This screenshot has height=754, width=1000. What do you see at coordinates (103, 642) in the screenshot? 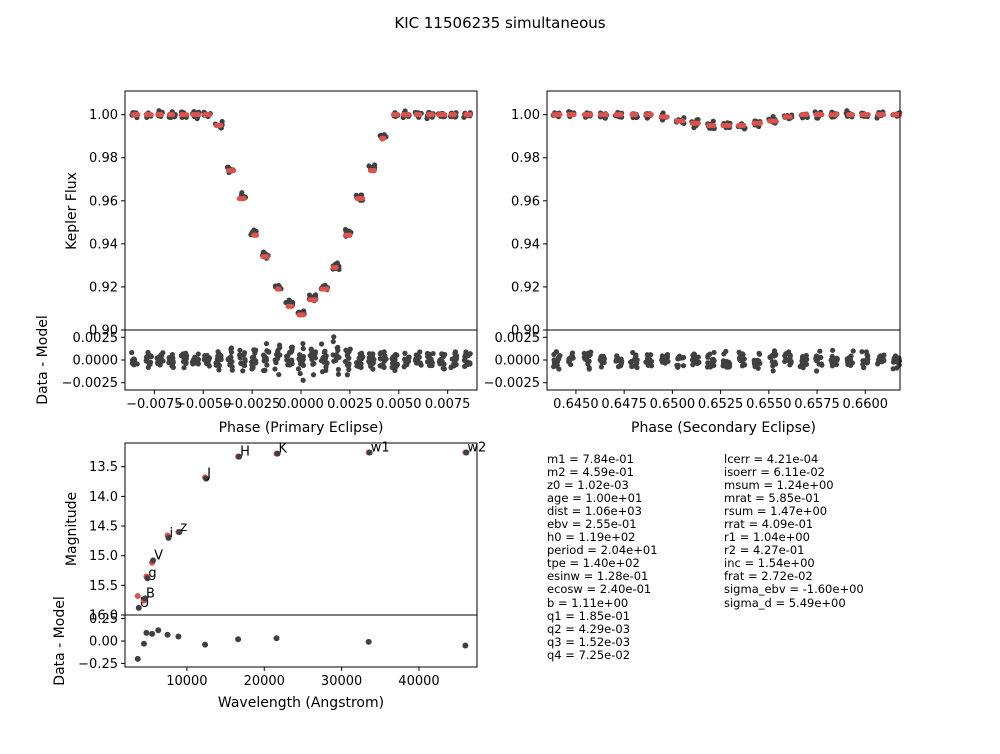
I see `sed-residuals-ytick-label: 0.00` at bounding box center [103, 642].